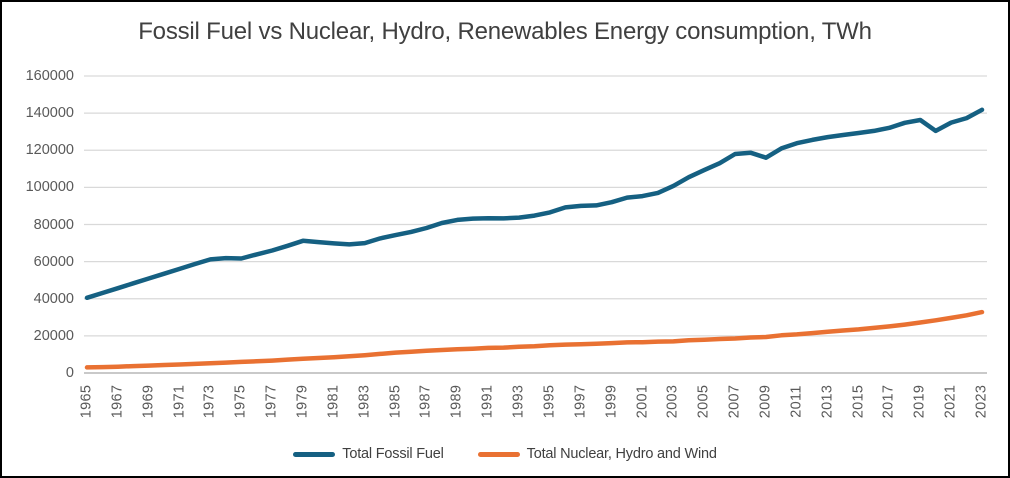  Describe the element at coordinates (49, 76) in the screenshot. I see `y-tick-label: 160000` at that location.